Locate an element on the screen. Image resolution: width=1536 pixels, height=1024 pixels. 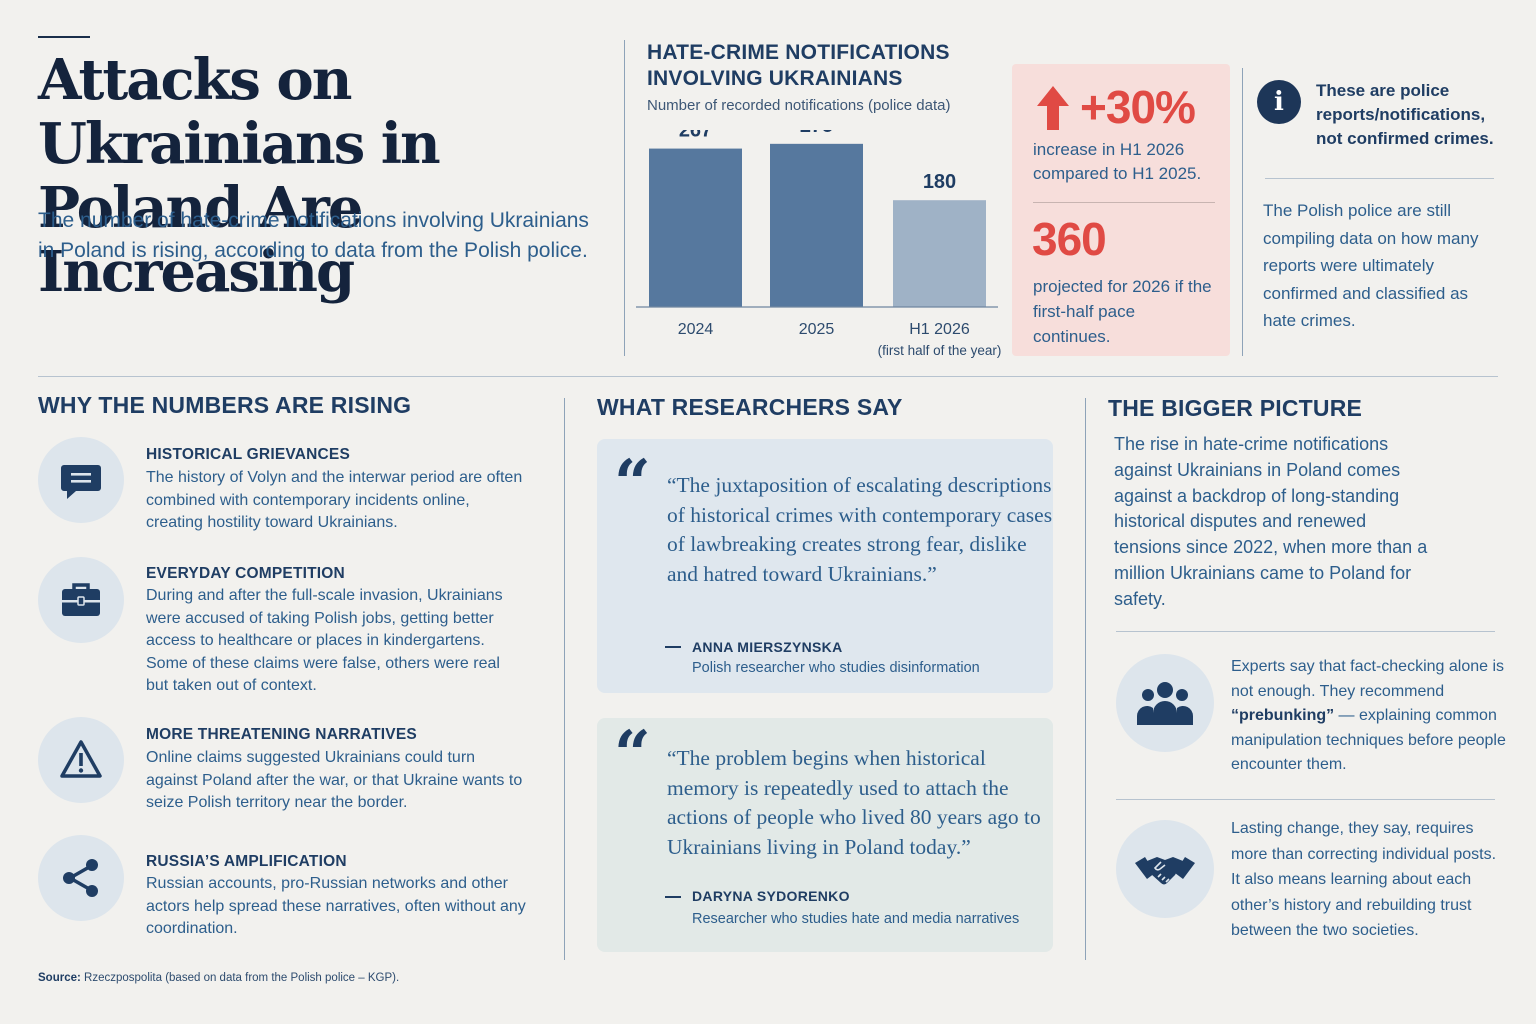
why-item-title: HISTORICAL GRIEVANCES is located at coordinates (248, 454).